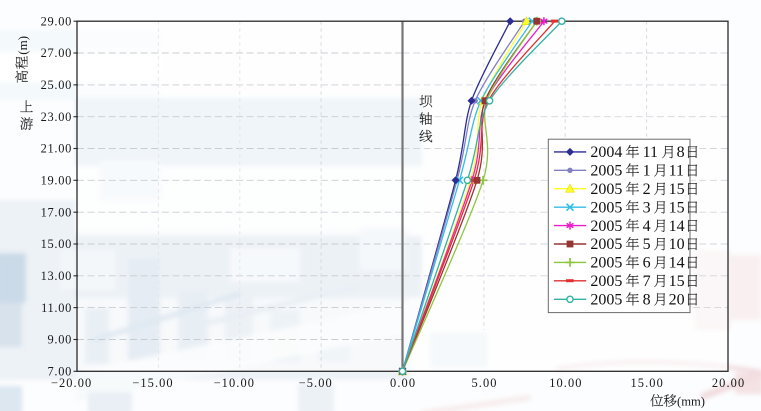  What do you see at coordinates (22, 45) in the screenshot?
I see `svg-text: (m)` at bounding box center [22, 45].